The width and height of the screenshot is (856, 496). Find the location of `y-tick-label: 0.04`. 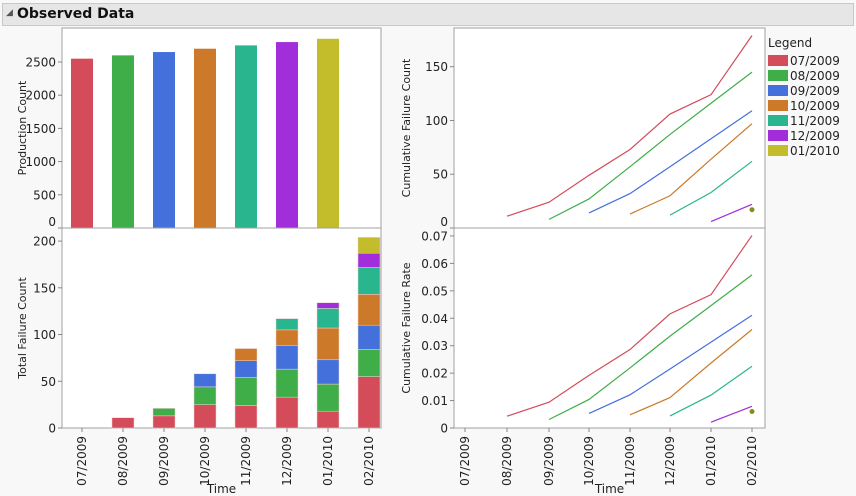

y-tick-label: 0.04 is located at coordinates (434, 319).